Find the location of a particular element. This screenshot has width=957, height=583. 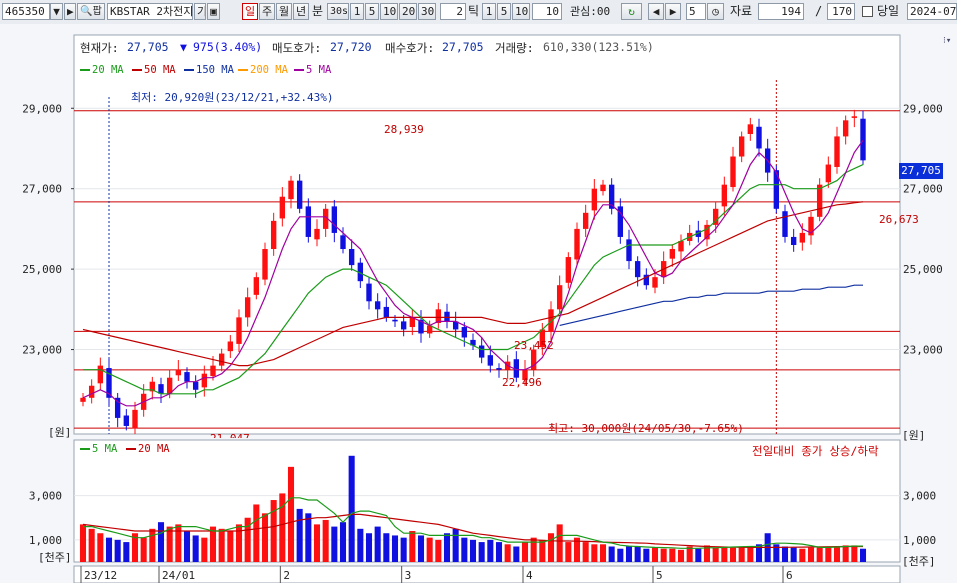

tab-month: 월 is located at coordinates (284, 11).